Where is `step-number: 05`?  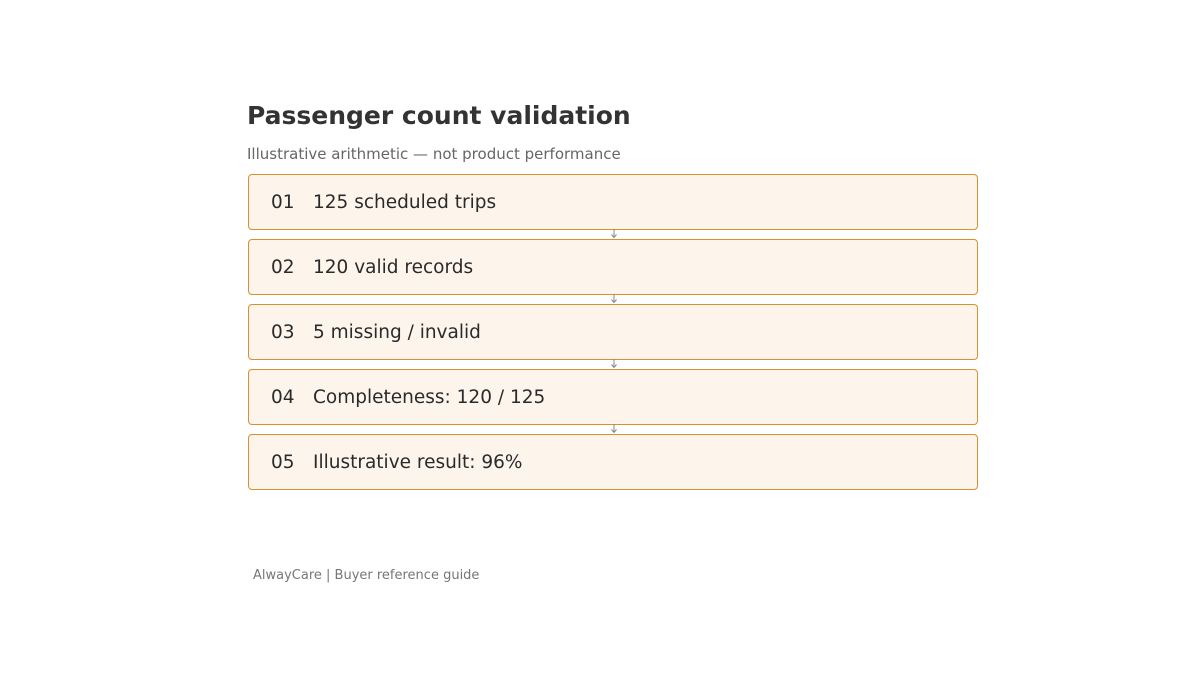
step-number: 05 is located at coordinates (283, 462).